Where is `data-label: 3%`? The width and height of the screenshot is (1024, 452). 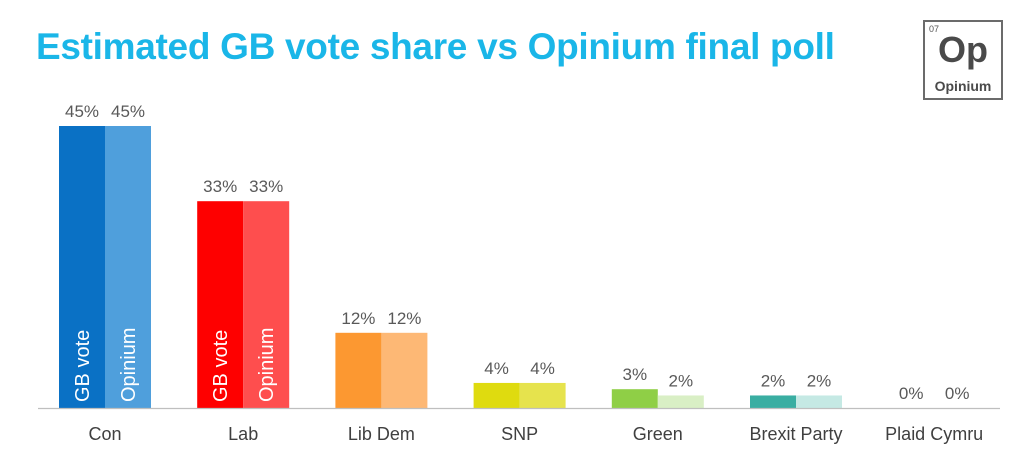 data-label: 3% is located at coordinates (635, 374).